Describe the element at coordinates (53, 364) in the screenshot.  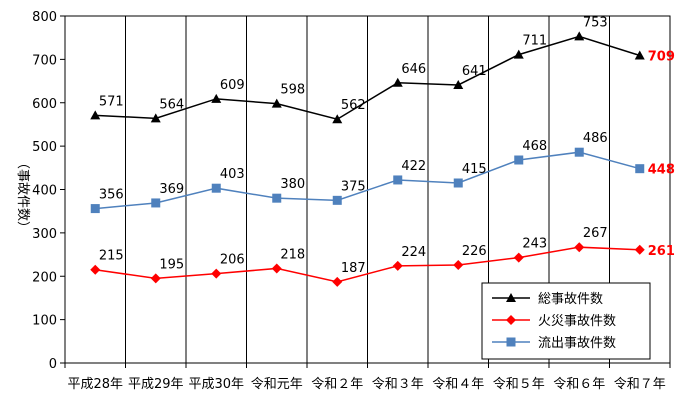
I see `y-tick-label: 0` at that location.